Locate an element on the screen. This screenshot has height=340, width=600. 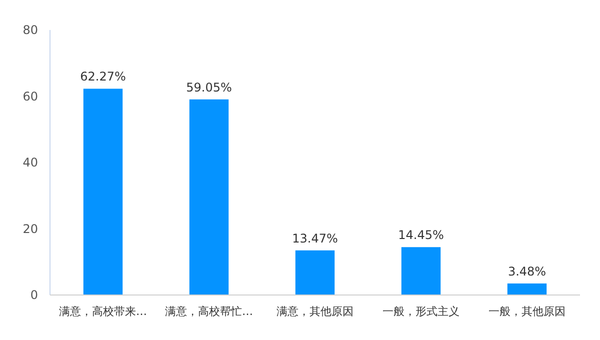
y-tick-label: 60 is located at coordinates (30, 96).